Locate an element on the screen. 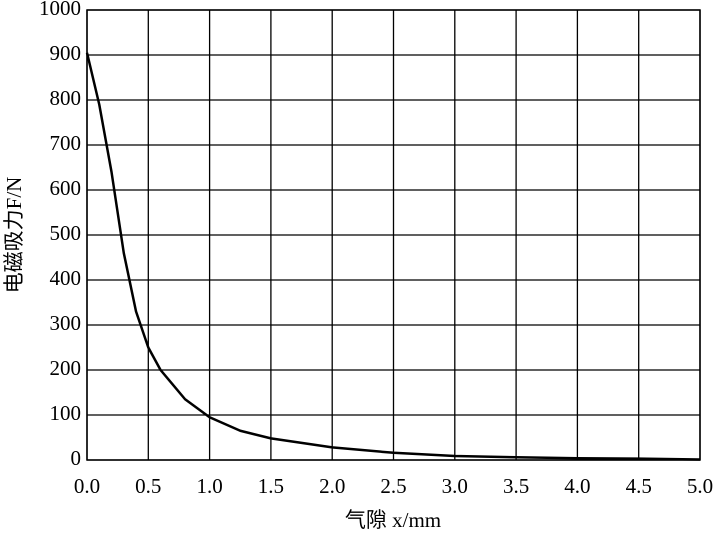 Image resolution: width=716 pixels, height=538 pixels. y-tick-label: 800 is located at coordinates (66, 98).